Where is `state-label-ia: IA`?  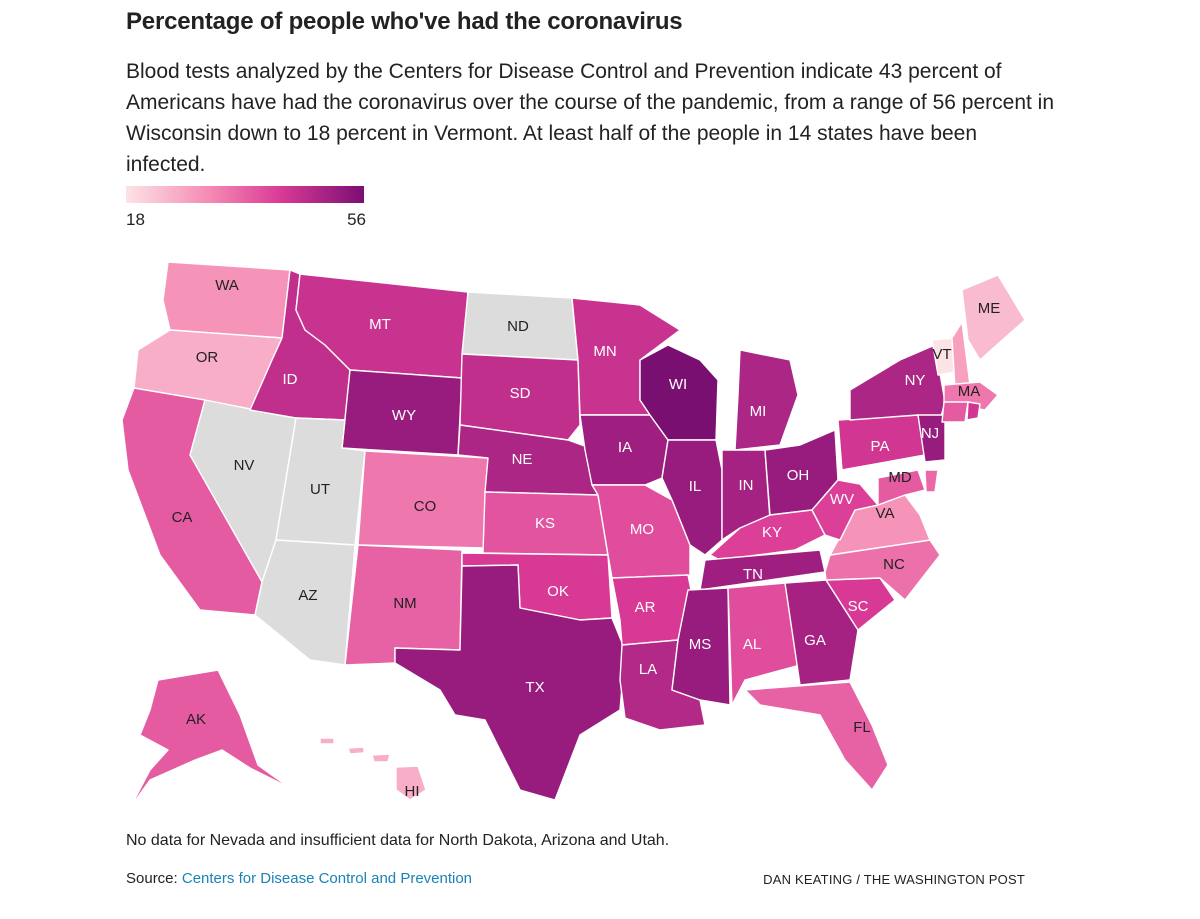 state-label-ia: IA is located at coordinates (625, 447).